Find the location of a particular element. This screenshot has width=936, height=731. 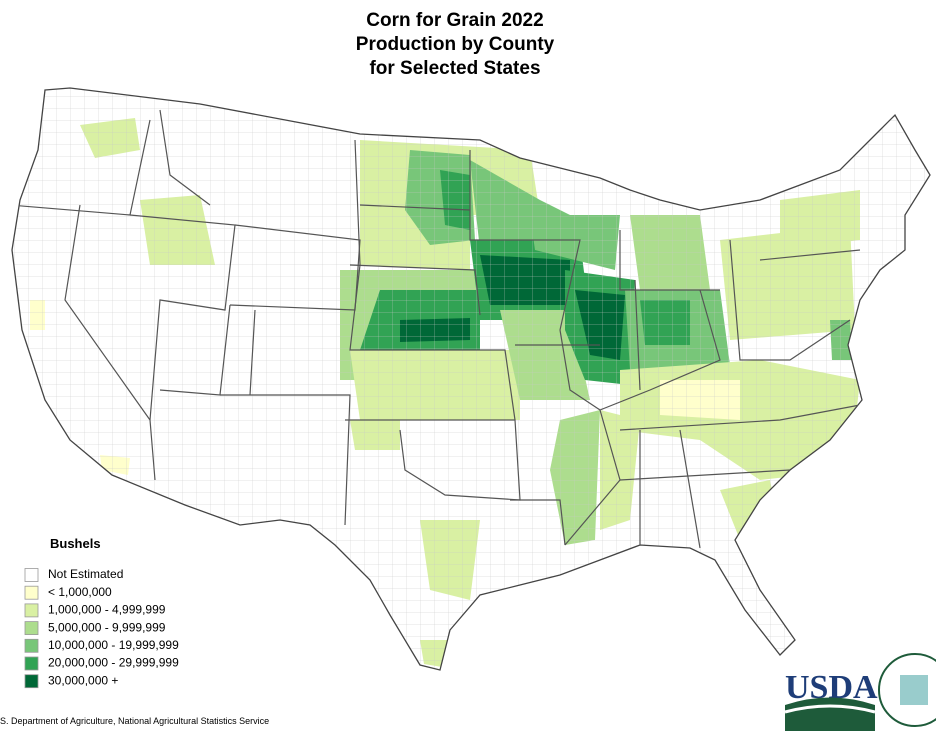

title-line: Production by County is located at coordinates (455, 44).